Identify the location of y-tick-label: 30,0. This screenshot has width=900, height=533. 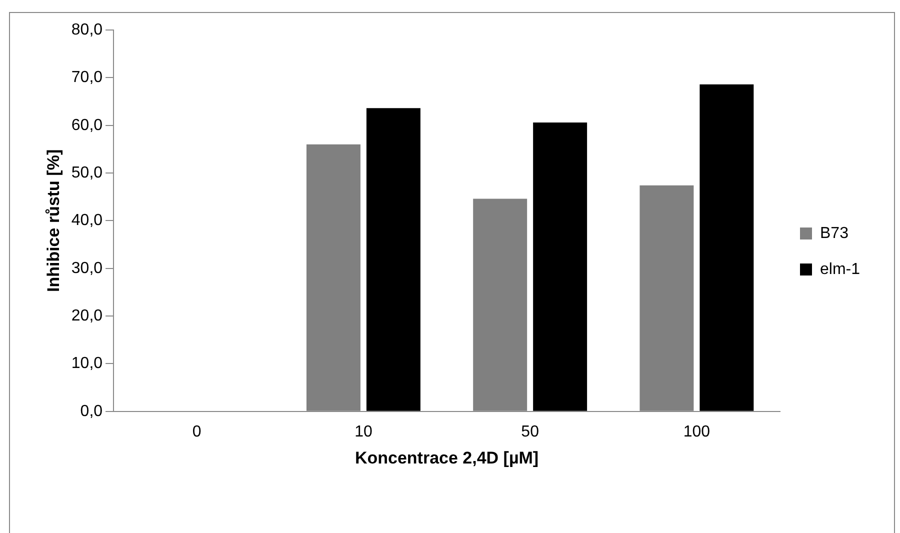
(87, 268).